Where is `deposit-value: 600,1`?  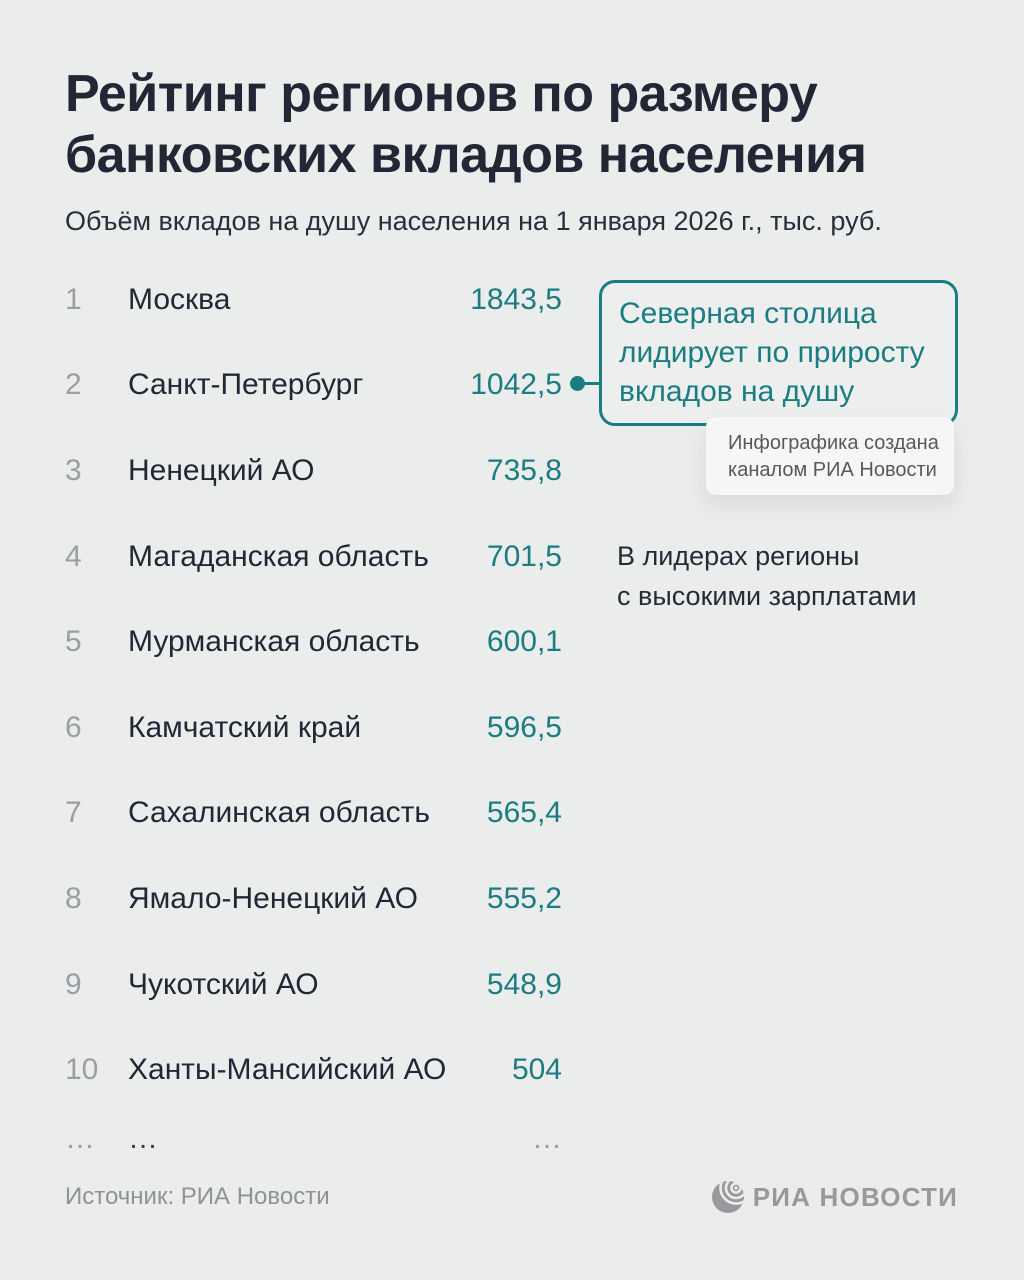
deposit-value: 600,1 is located at coordinates (524, 642).